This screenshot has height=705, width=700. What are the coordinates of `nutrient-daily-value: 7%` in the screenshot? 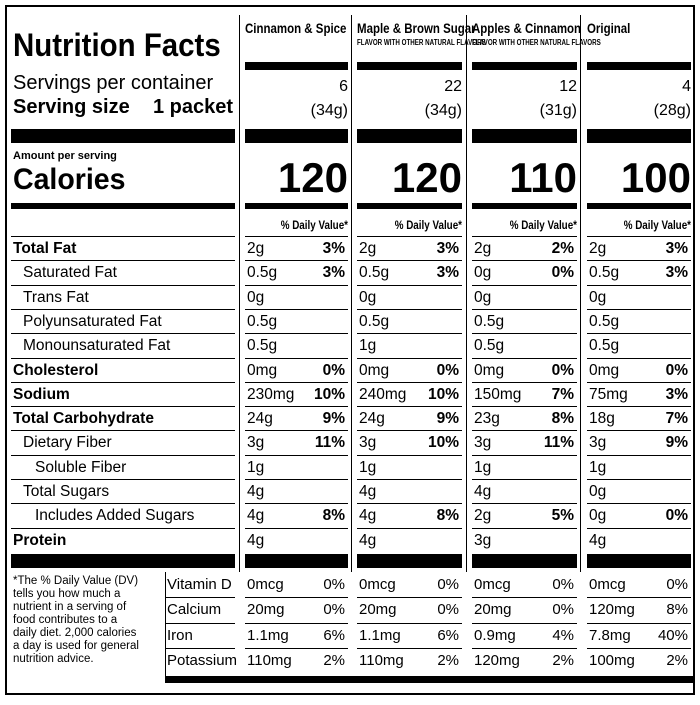 It's located at (676, 419).